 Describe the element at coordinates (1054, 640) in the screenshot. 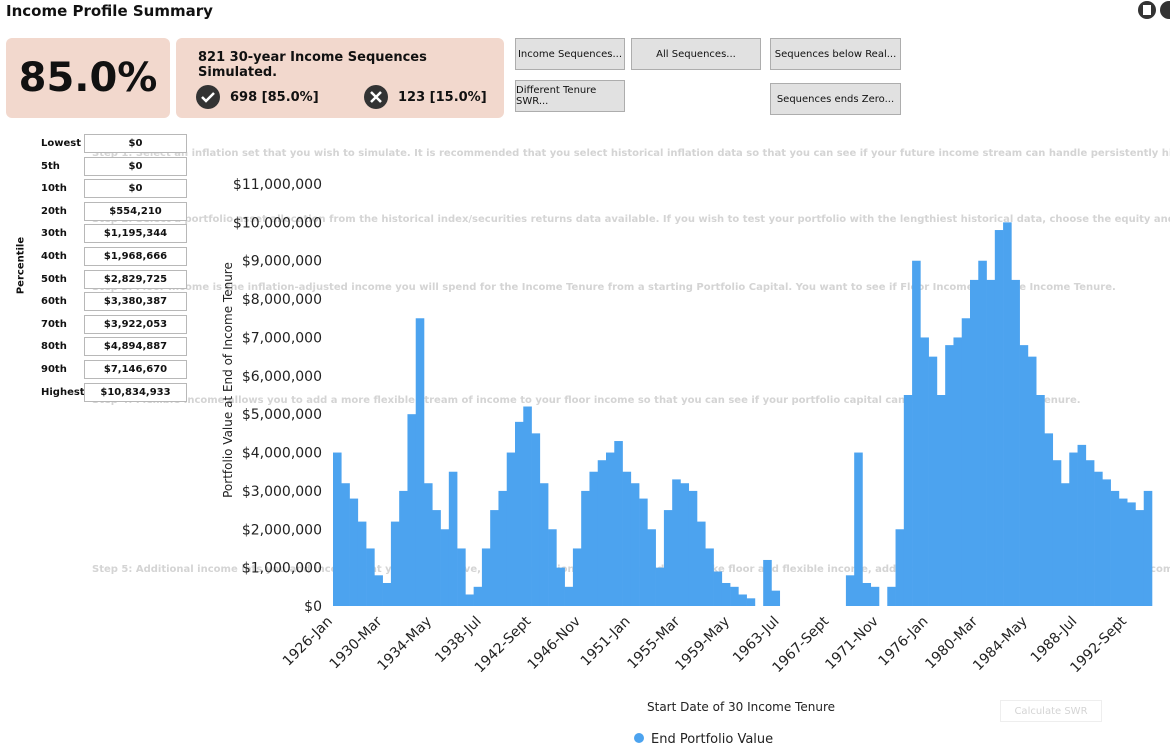

I see `x-tick-label: 1988-Jul` at that location.